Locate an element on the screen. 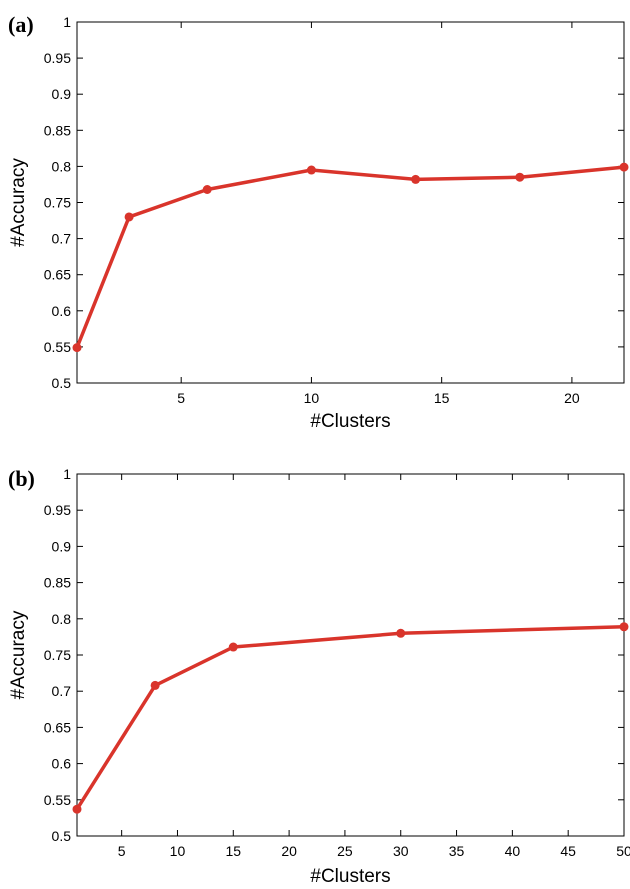 The image size is (630, 889). x-tick-label: 50 is located at coordinates (623, 851).